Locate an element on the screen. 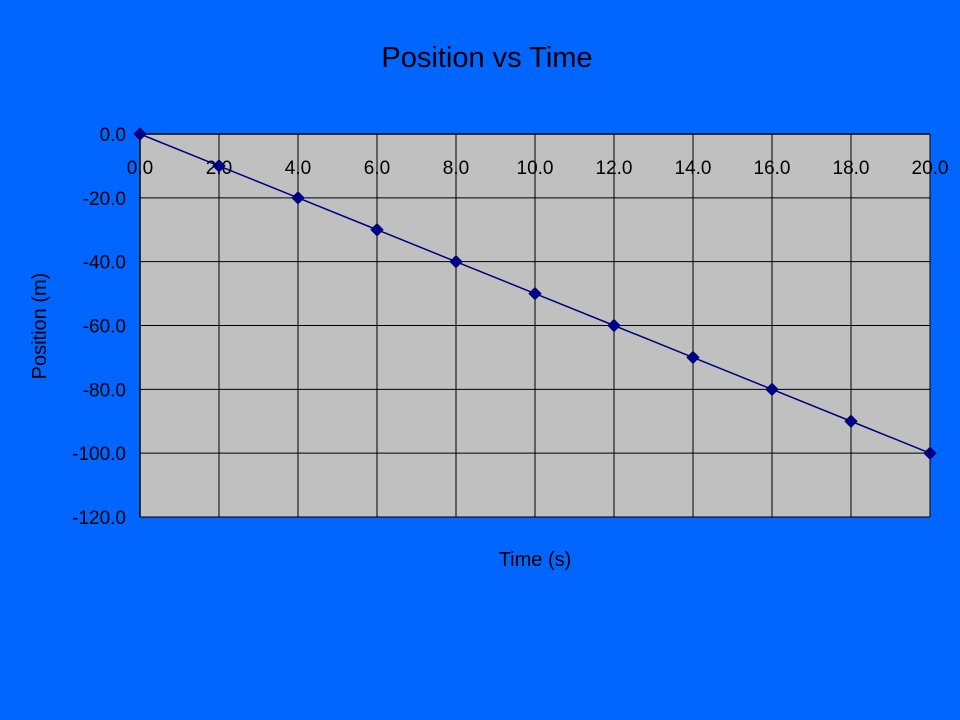 Image resolution: width=960 pixels, height=720 pixels. x-tick-labels: 0.02.04.06.08.010.012.014.016.018.020.0 is located at coordinates (538, 168).